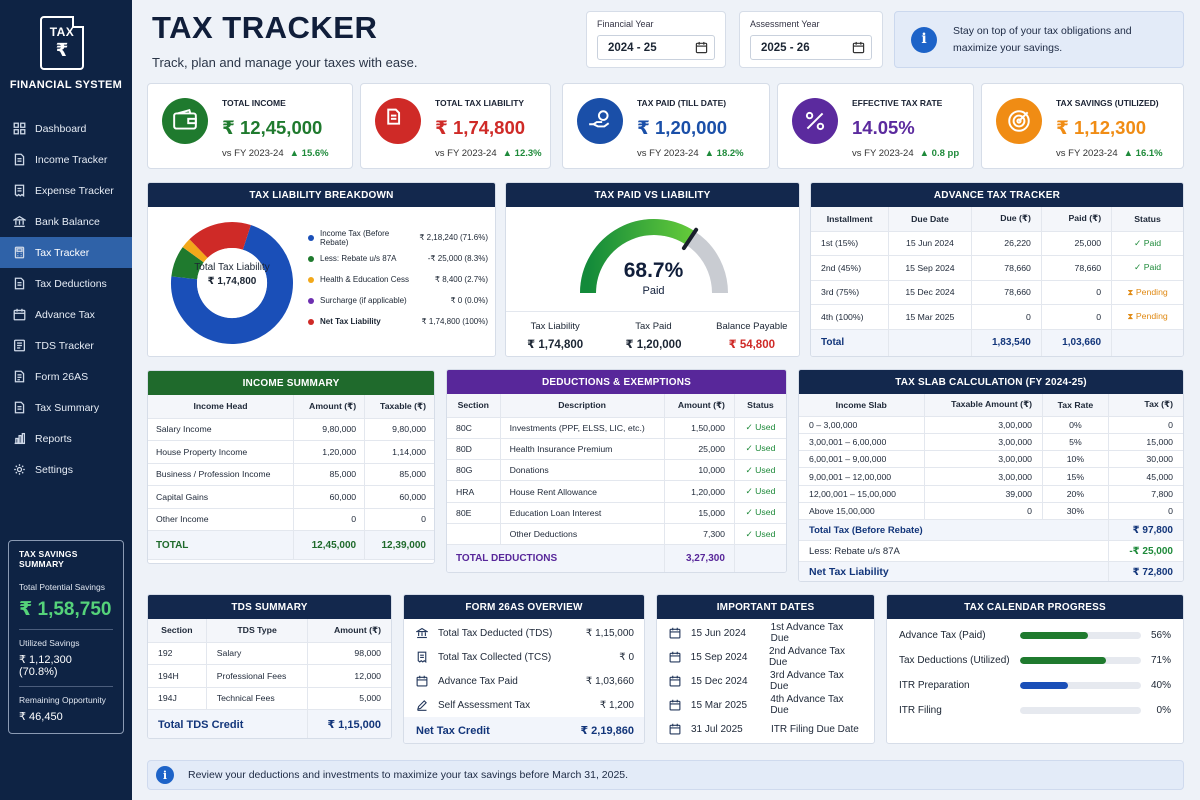 The image size is (1200, 800). I want to click on progress-row: Advance Tax (Paid) 56%, so click(1035, 635).